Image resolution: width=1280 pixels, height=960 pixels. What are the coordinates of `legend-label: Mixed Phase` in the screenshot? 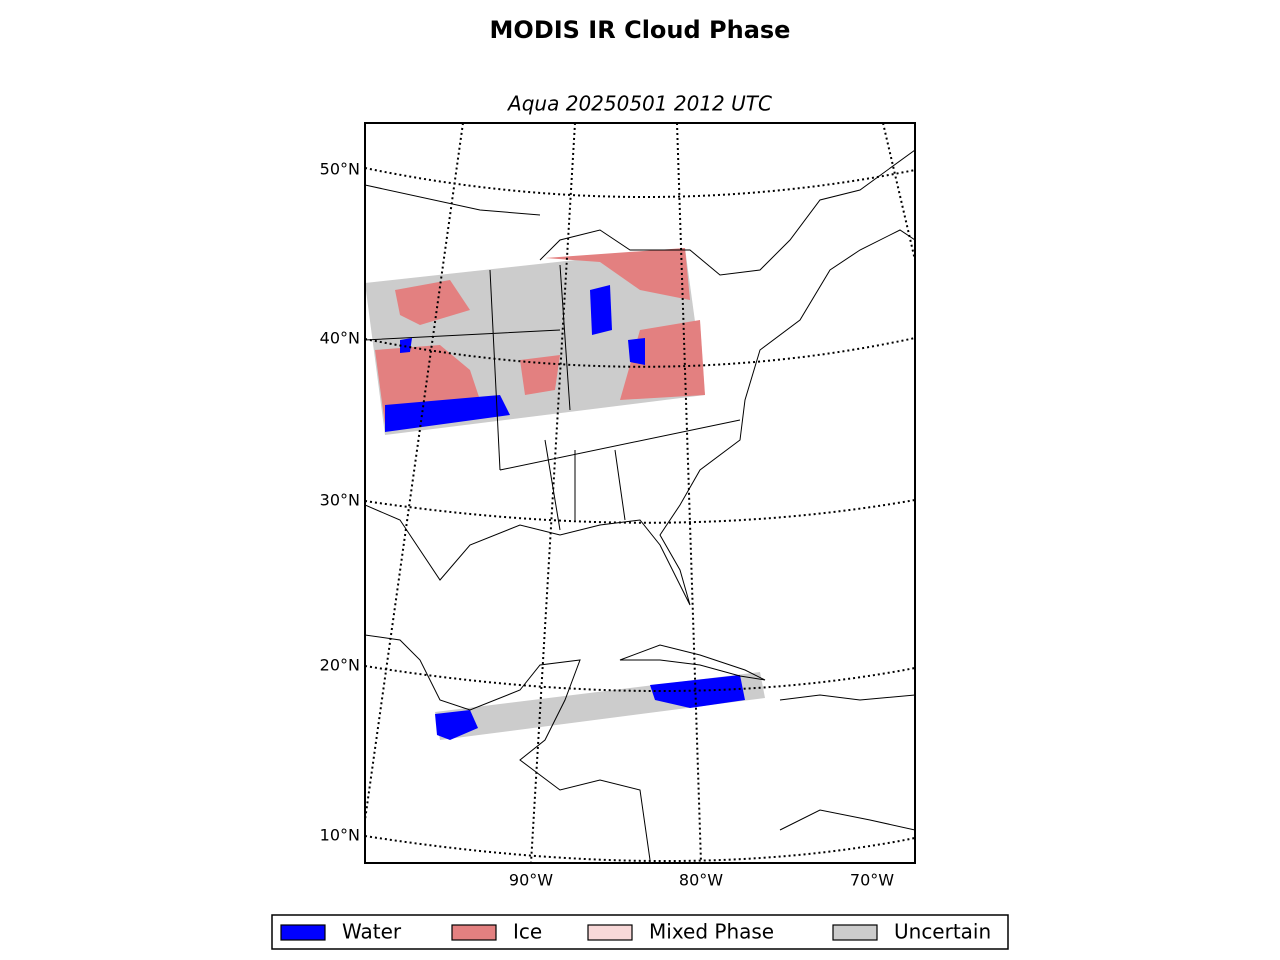 It's located at (711, 932).